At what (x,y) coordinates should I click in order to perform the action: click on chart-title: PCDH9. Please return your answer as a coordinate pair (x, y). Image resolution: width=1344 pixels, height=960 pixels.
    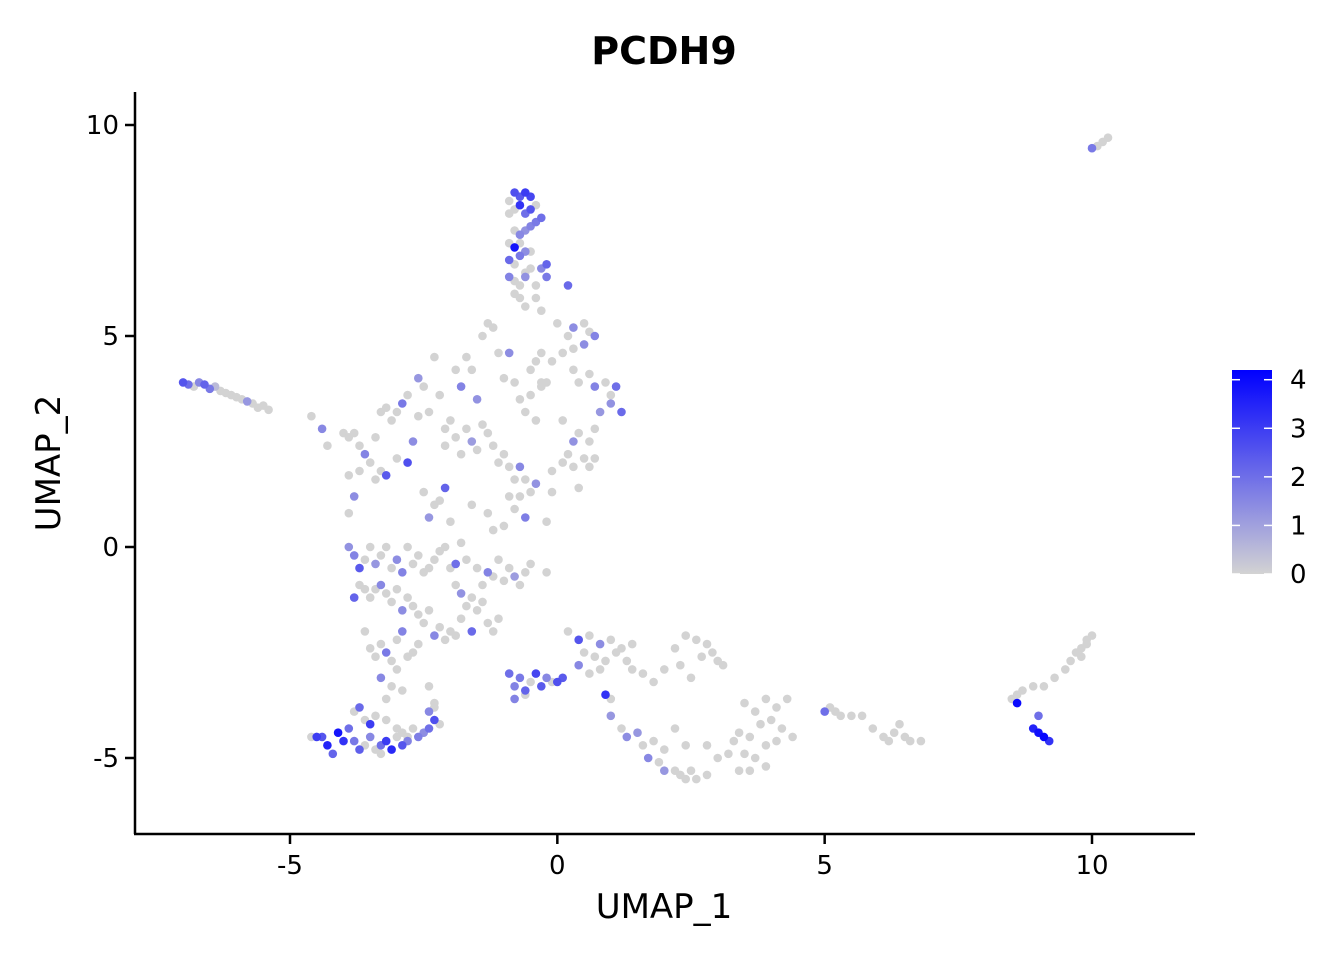
    Looking at the image, I should click on (664, 51).